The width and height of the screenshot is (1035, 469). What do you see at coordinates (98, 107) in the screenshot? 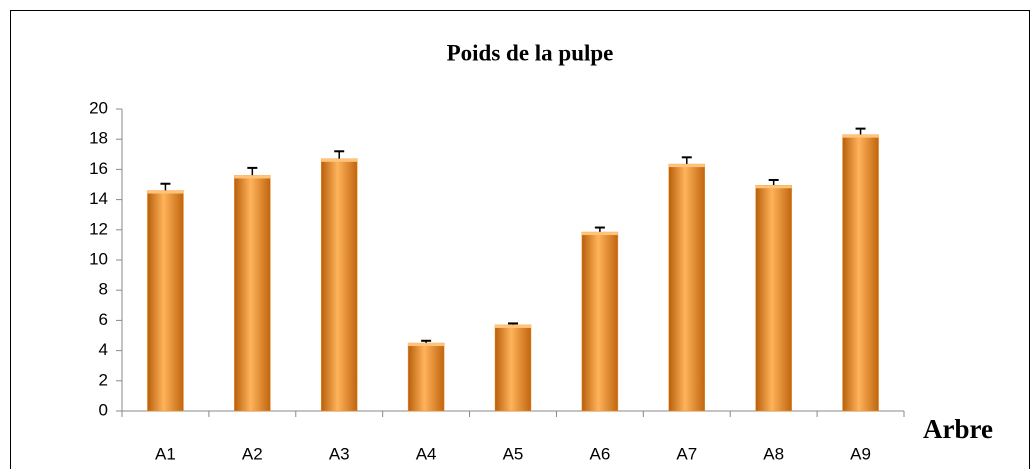
I see `y-tick-label: 20` at bounding box center [98, 107].